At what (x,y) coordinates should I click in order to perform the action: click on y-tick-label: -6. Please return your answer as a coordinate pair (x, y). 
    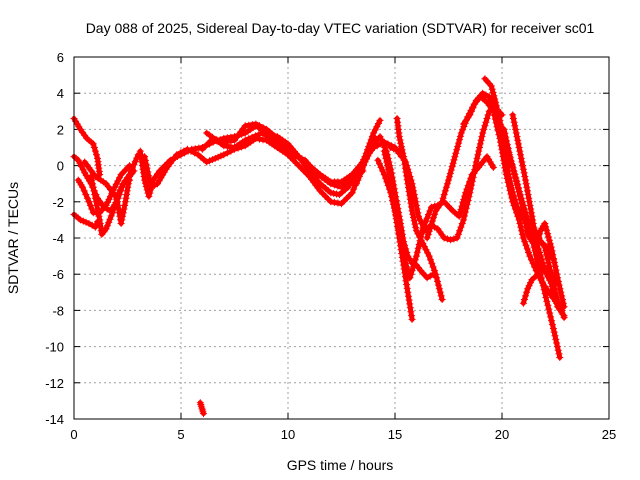
    Looking at the image, I should click on (58, 274).